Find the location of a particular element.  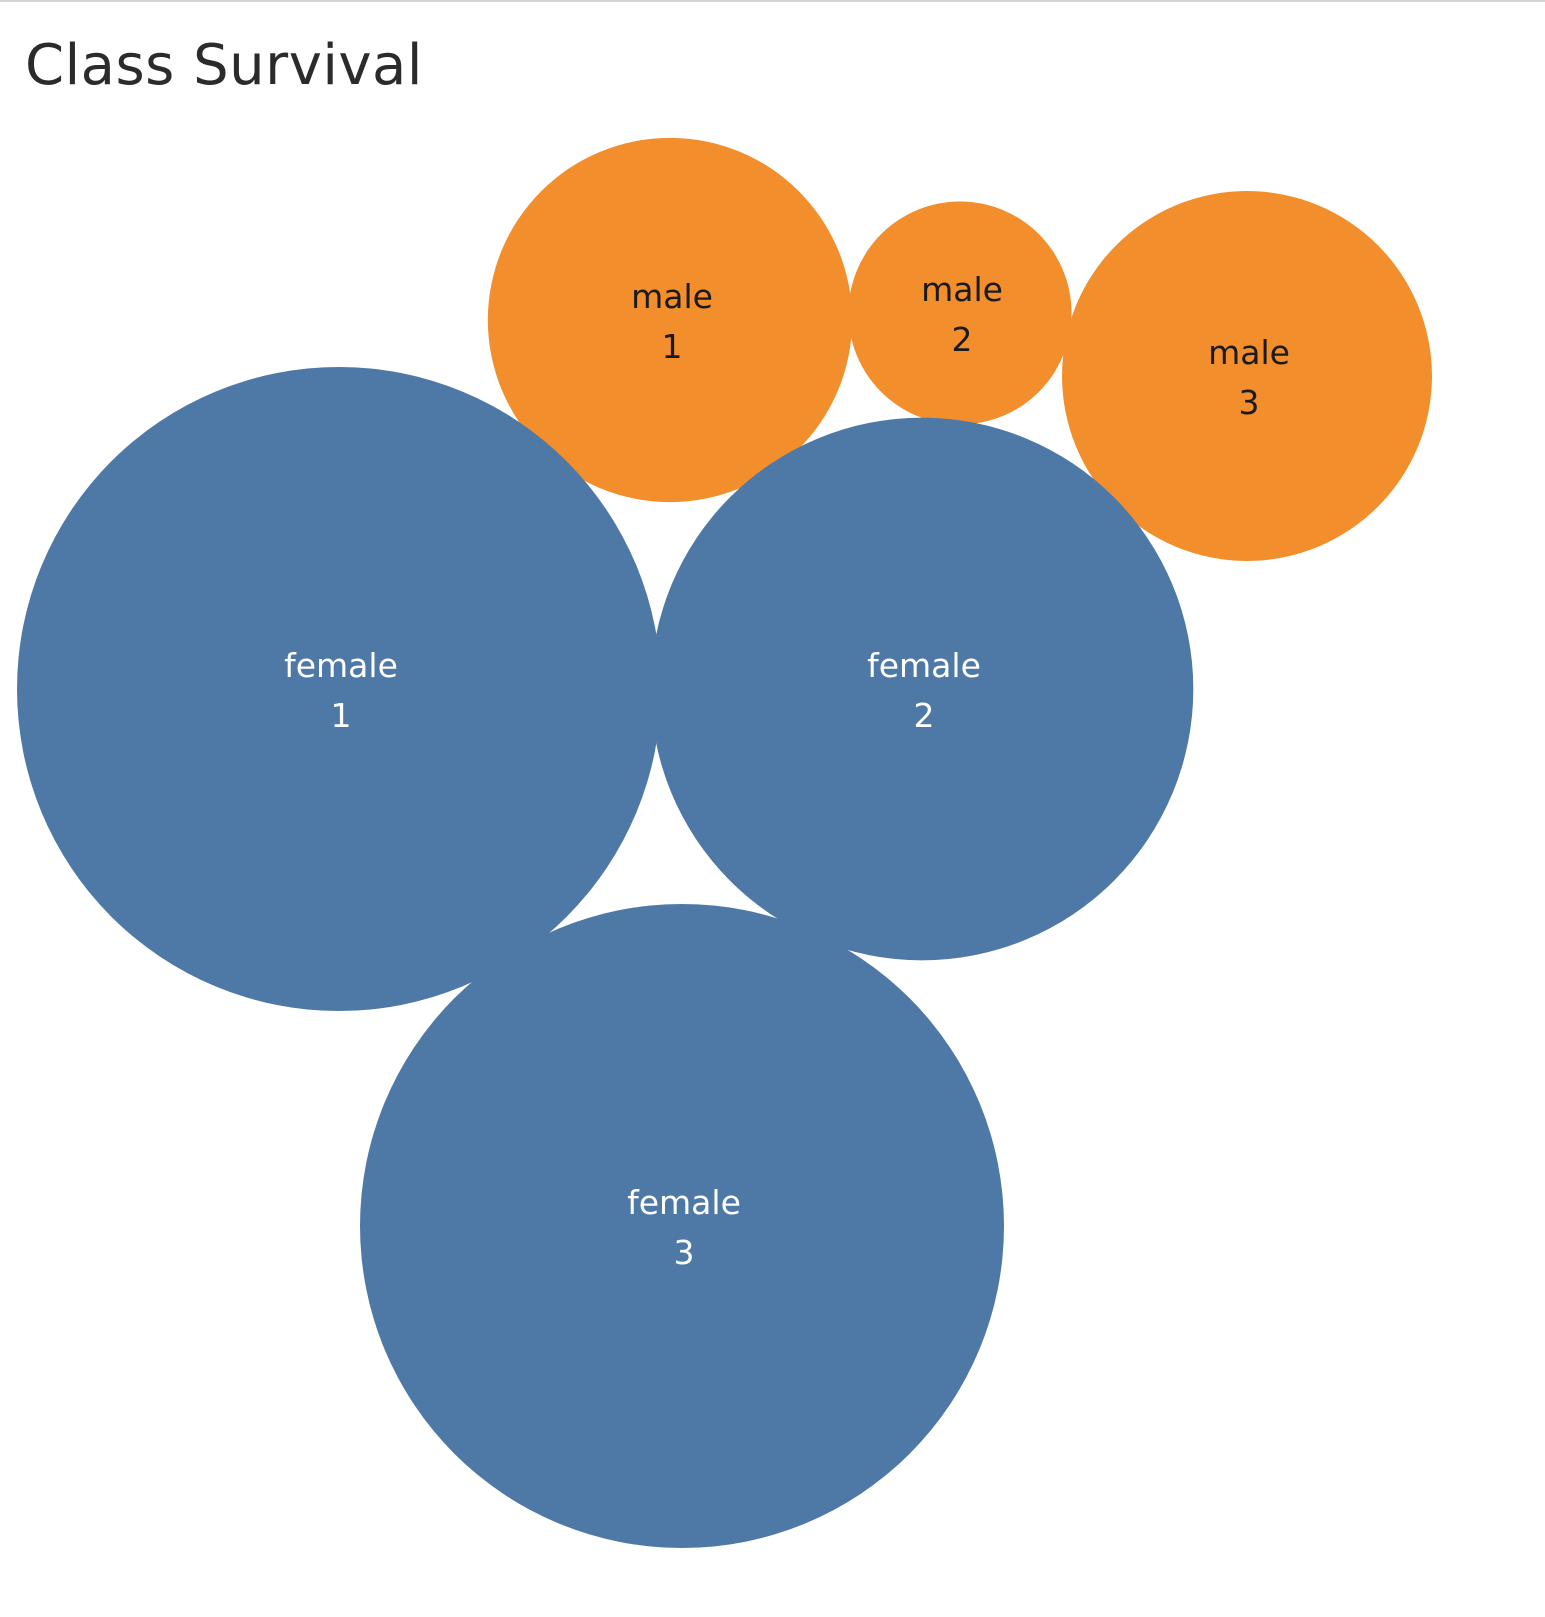

bubble-male-2: male 2 is located at coordinates (960, 313).